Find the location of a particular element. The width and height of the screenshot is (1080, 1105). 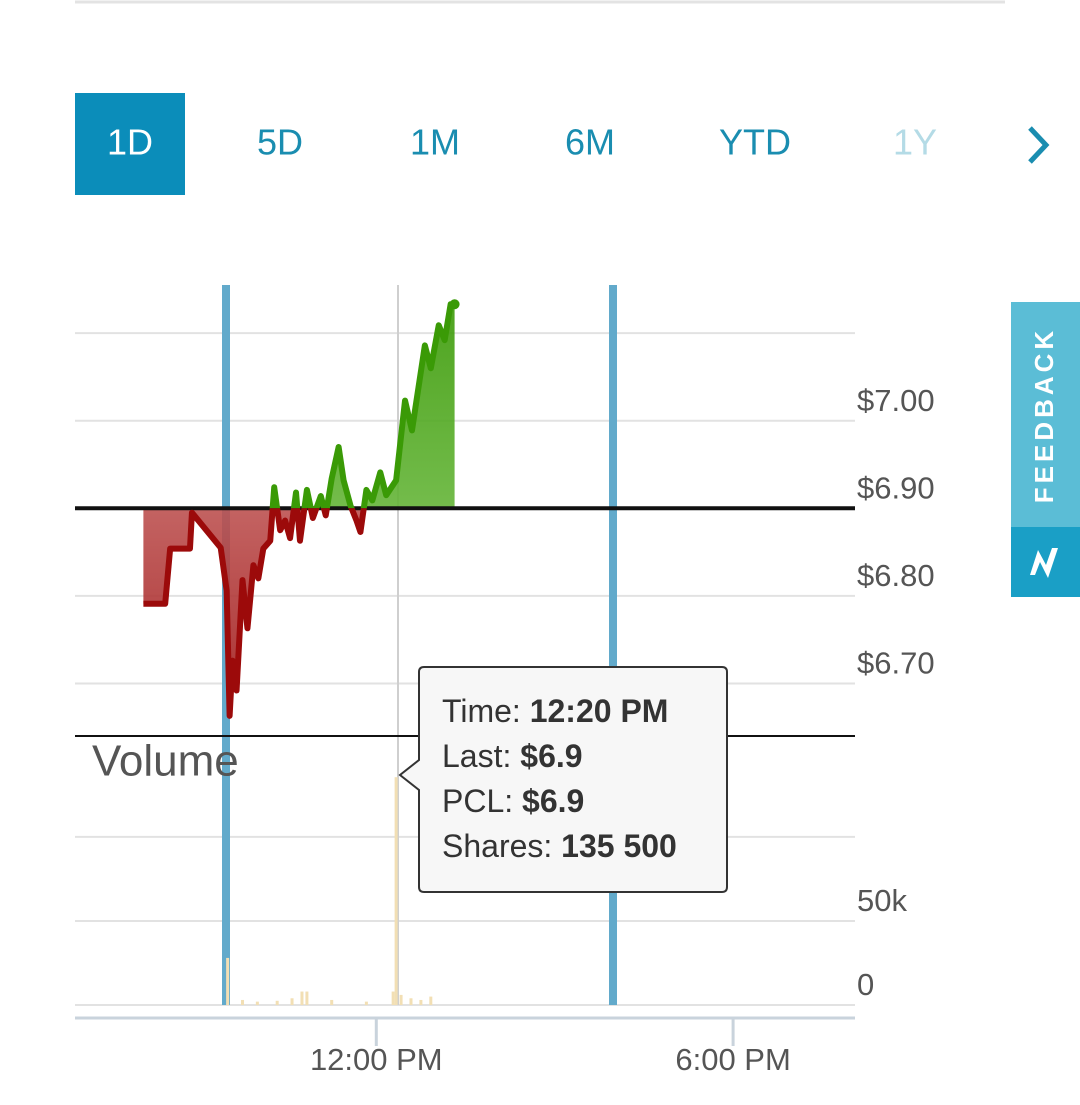

feedback-icon-bg is located at coordinates (1045, 562).